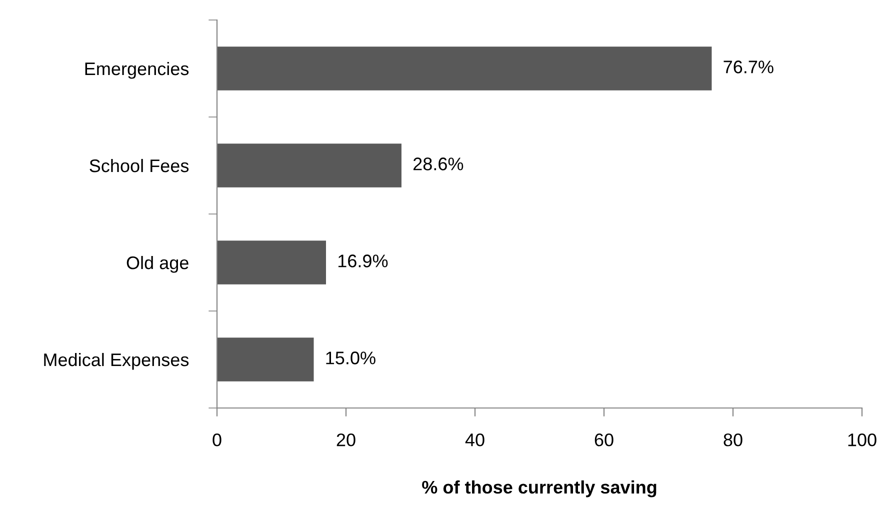 The height and width of the screenshot is (512, 882). I want to click on x-tick-label: 100, so click(862, 439).